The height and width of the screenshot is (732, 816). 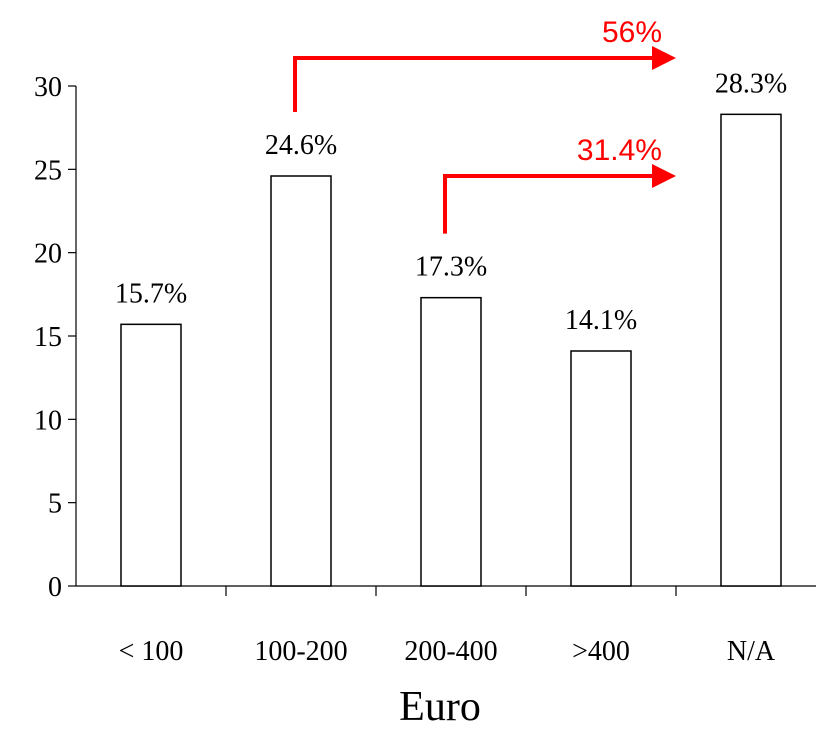 What do you see at coordinates (601, 651) in the screenshot?
I see `x-tick-label: >400` at bounding box center [601, 651].